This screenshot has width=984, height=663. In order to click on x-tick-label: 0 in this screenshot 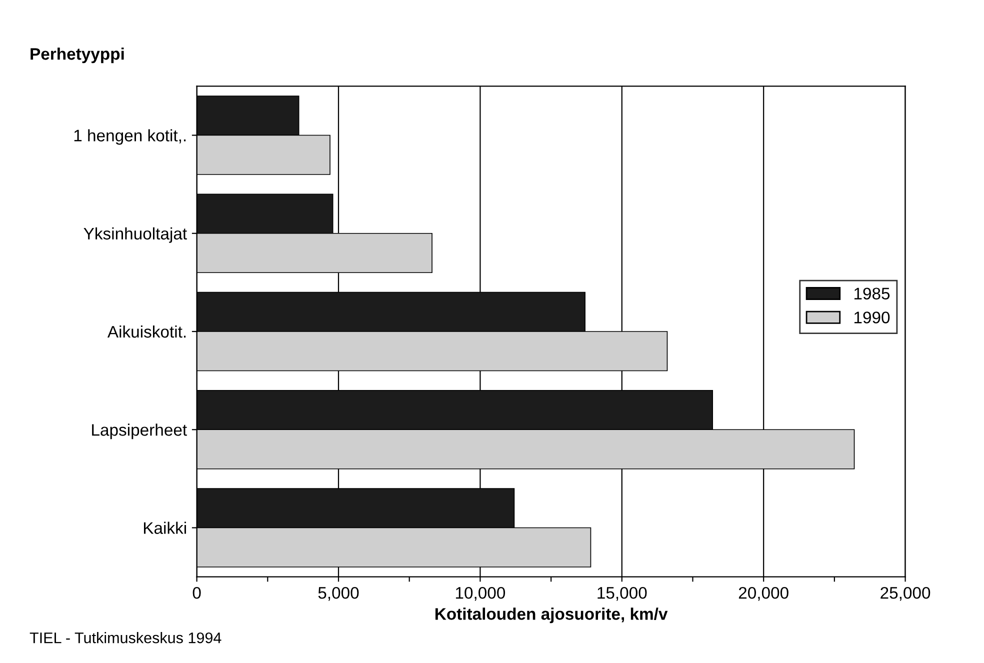, I will do `click(196, 592)`.